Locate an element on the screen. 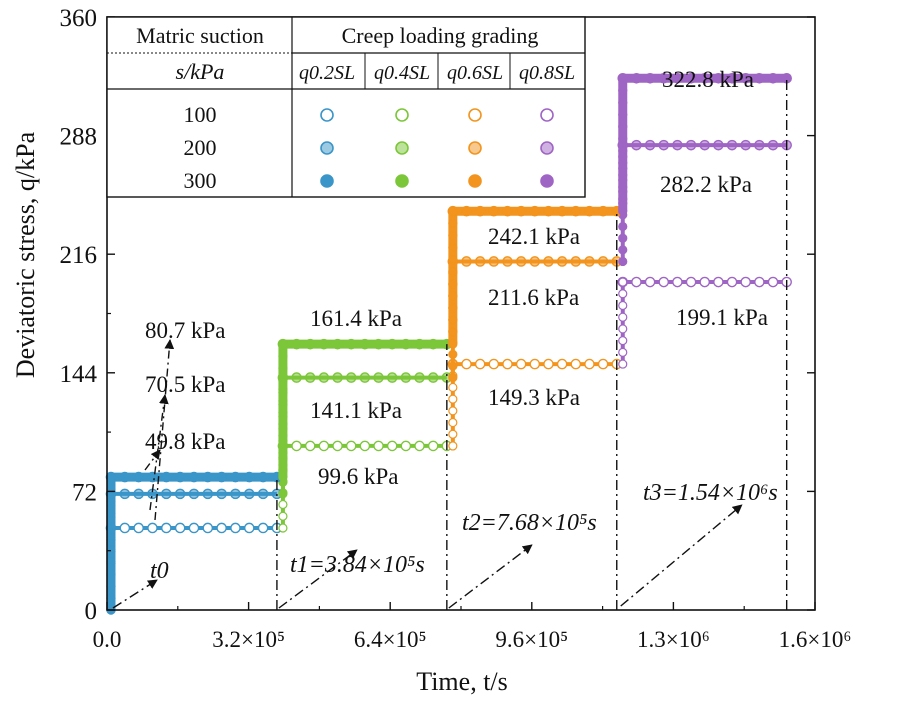 Image resolution: width=902 pixels, height=703 pixels. legend-suction-label: 300 is located at coordinates (200, 180).